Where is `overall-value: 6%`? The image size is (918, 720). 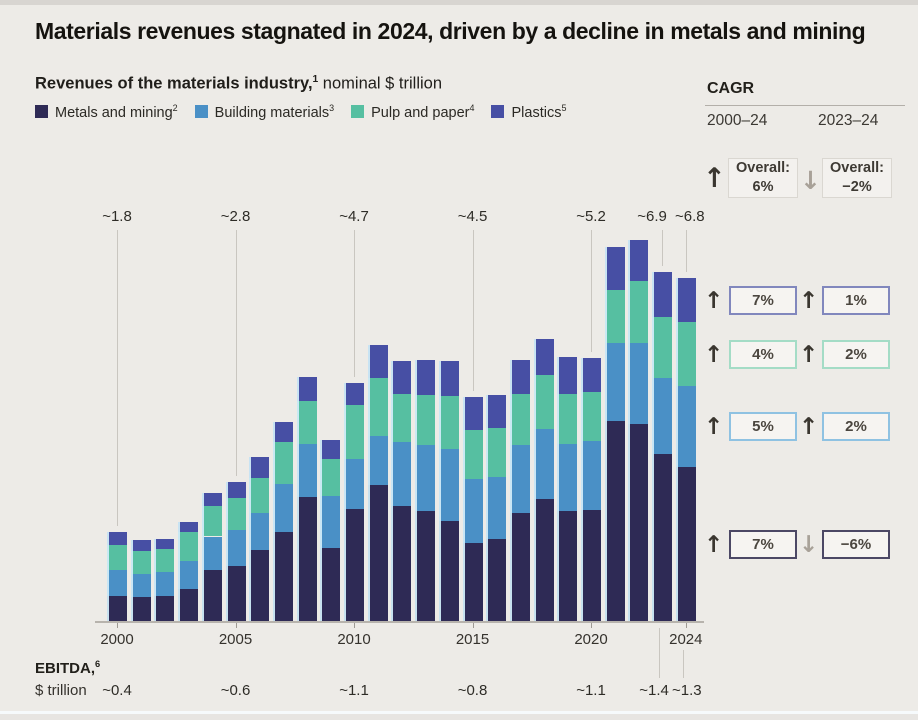 overall-value: 6% is located at coordinates (763, 187).